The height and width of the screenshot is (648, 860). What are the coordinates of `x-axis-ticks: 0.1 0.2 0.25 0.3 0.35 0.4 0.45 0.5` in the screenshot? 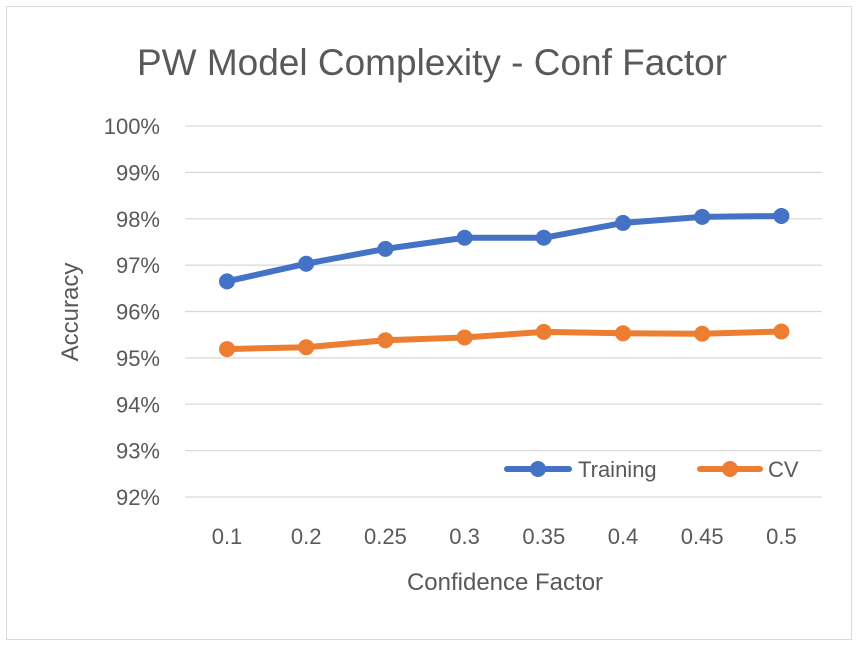 It's located at (504, 536).